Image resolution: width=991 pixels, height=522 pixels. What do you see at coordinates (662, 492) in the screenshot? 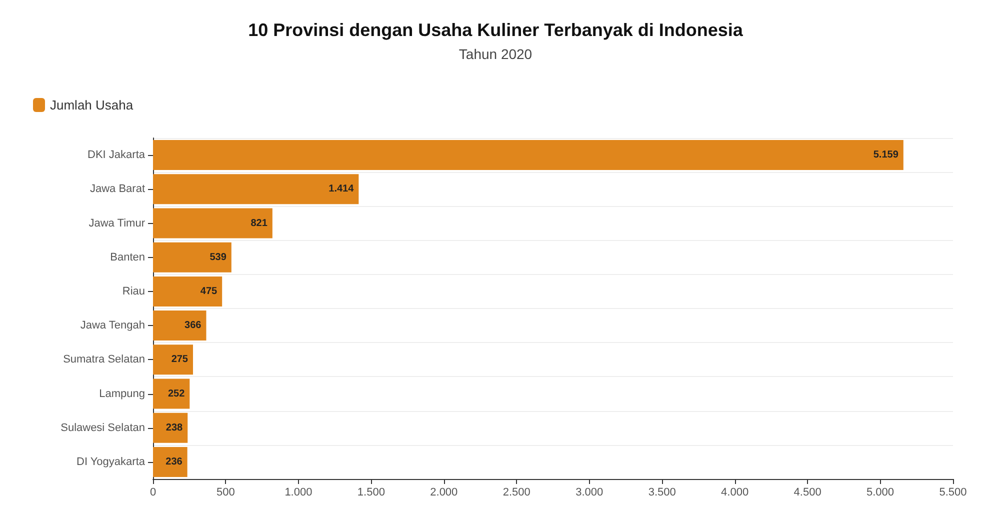
I see `x-tick-label: 3.500` at bounding box center [662, 492].